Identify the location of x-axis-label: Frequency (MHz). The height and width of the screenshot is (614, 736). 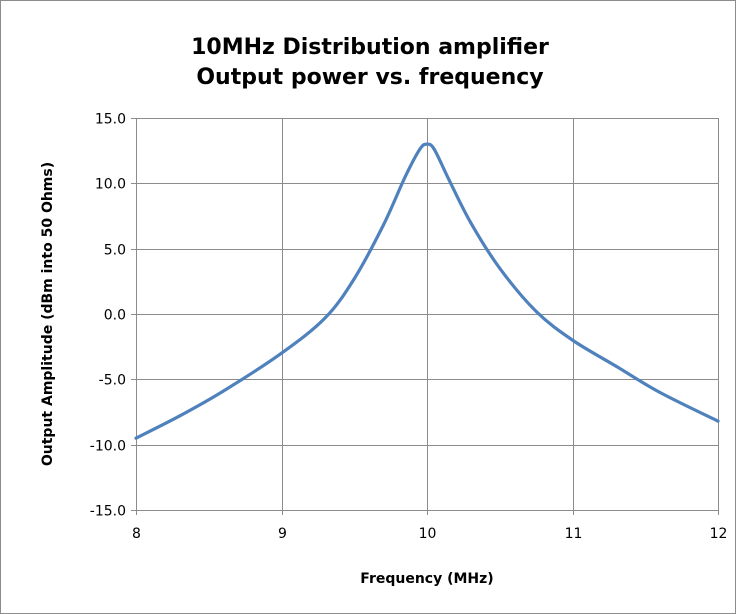
(426, 579).